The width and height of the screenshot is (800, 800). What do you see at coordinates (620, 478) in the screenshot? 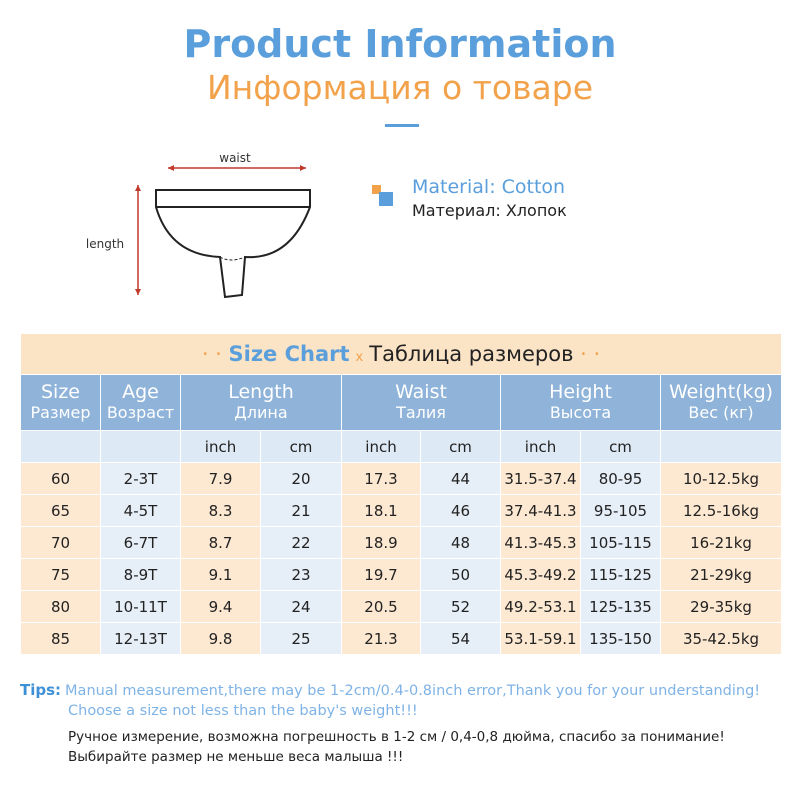
I see `cell: 80-95` at bounding box center [620, 478].